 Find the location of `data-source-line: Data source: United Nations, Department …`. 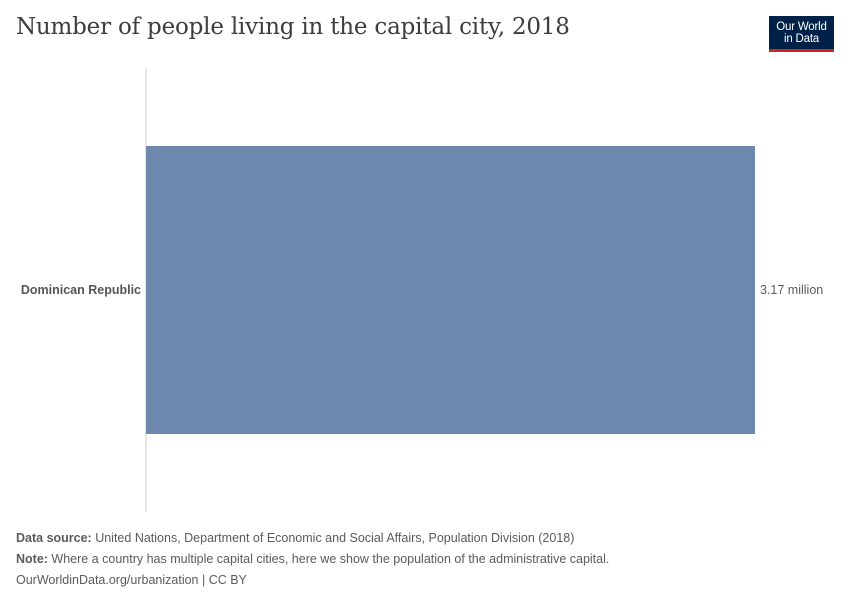

data-source-line: Data source: United Nations, Department … is located at coordinates (312, 538).